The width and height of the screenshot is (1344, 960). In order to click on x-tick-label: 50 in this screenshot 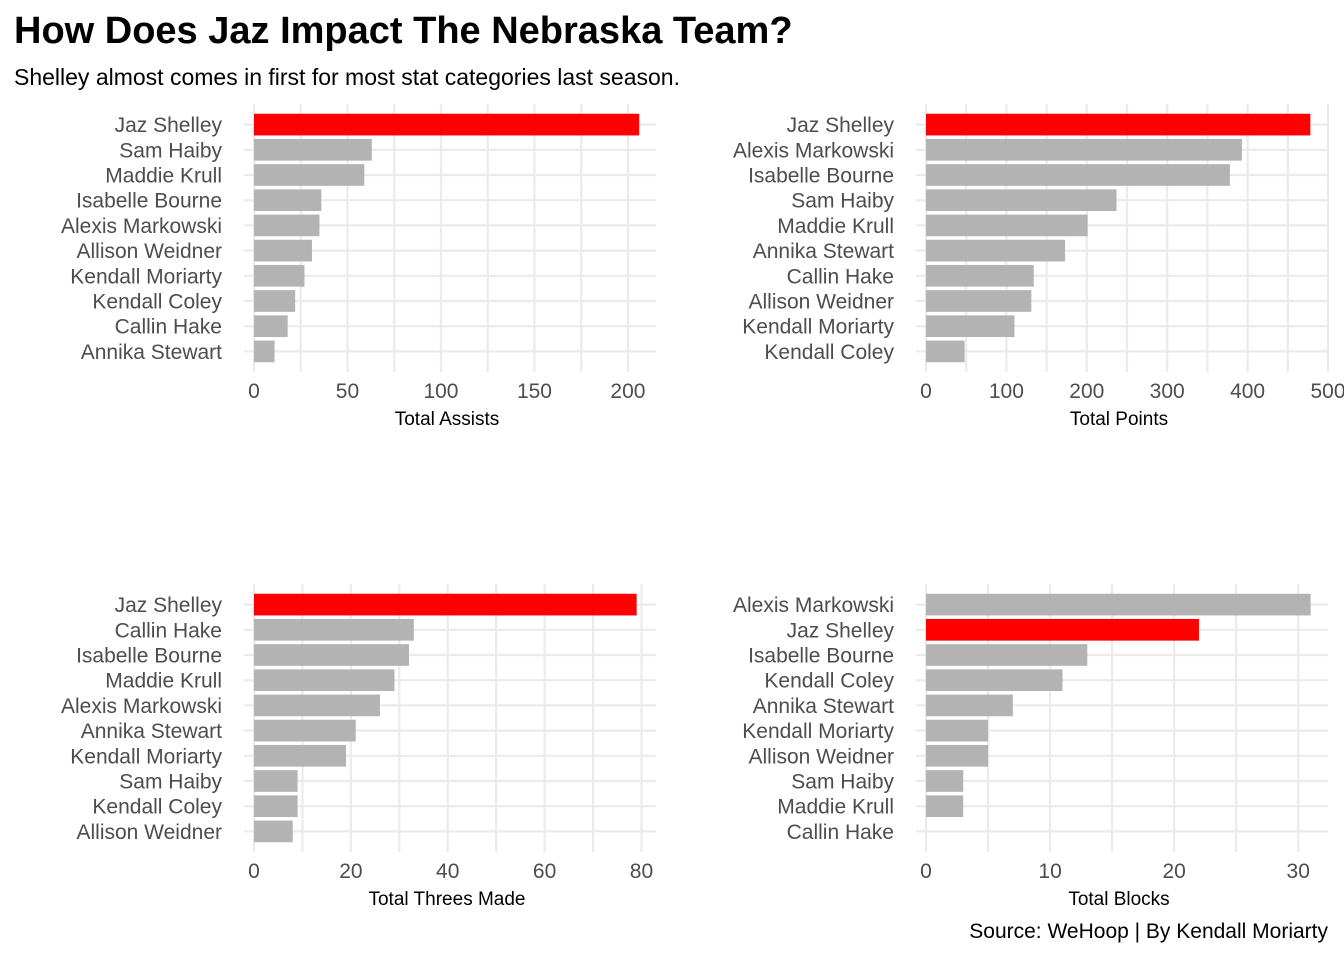, I will do `click(347, 391)`.